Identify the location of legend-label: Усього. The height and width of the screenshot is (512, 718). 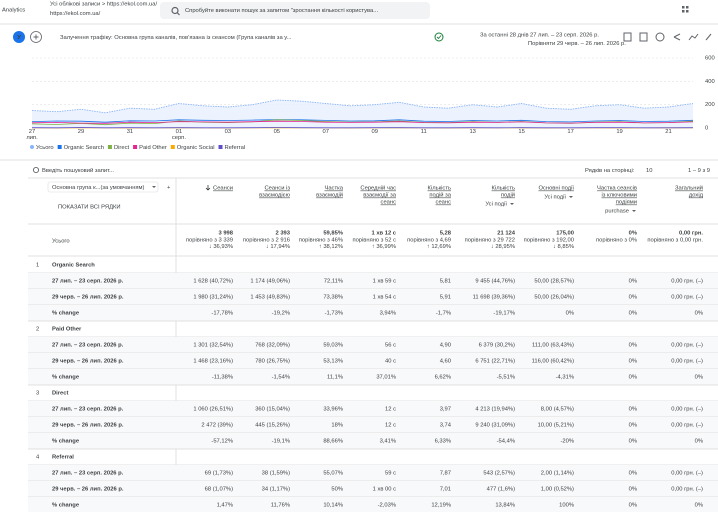
(45, 148).